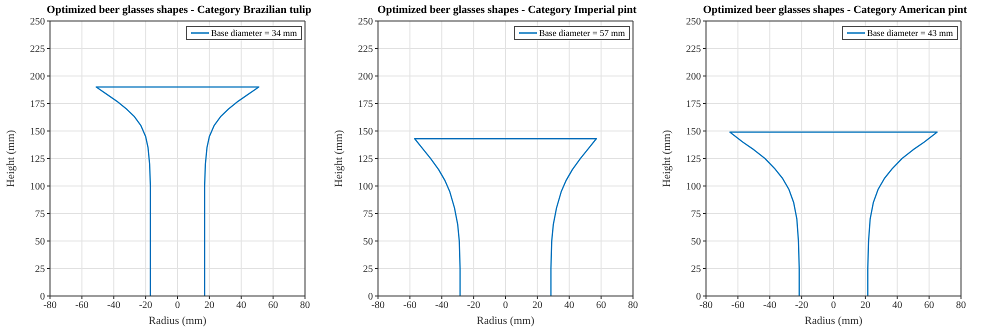 The height and width of the screenshot is (334, 984). What do you see at coordinates (909, 33) in the screenshot?
I see `legend-label: Base diameter = 43 mm` at bounding box center [909, 33].